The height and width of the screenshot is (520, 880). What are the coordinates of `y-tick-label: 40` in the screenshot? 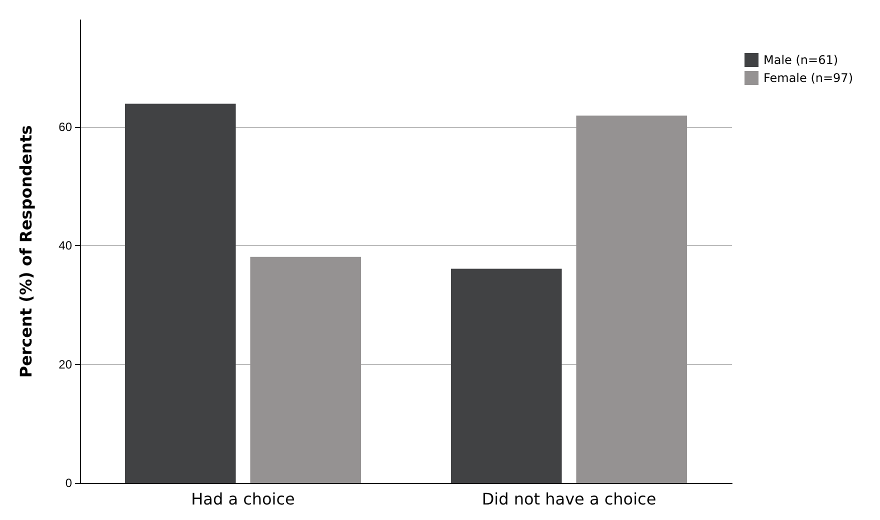 It's located at (65, 245).